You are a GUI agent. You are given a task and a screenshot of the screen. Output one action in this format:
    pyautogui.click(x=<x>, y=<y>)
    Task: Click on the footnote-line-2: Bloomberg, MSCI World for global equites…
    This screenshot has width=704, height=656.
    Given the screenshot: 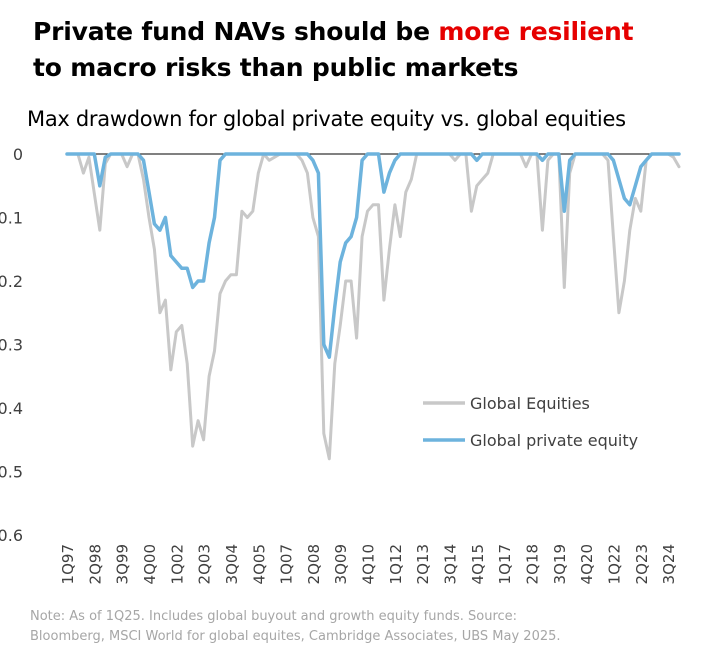 What is the action you would take?
    pyautogui.click(x=295, y=636)
    